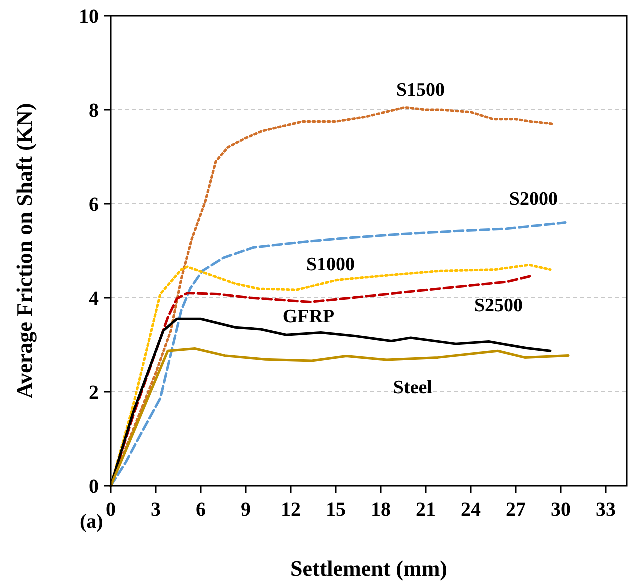 This screenshot has height=586, width=631. Describe the element at coordinates (499, 306) in the screenshot. I see `series-label: S2500` at that location.